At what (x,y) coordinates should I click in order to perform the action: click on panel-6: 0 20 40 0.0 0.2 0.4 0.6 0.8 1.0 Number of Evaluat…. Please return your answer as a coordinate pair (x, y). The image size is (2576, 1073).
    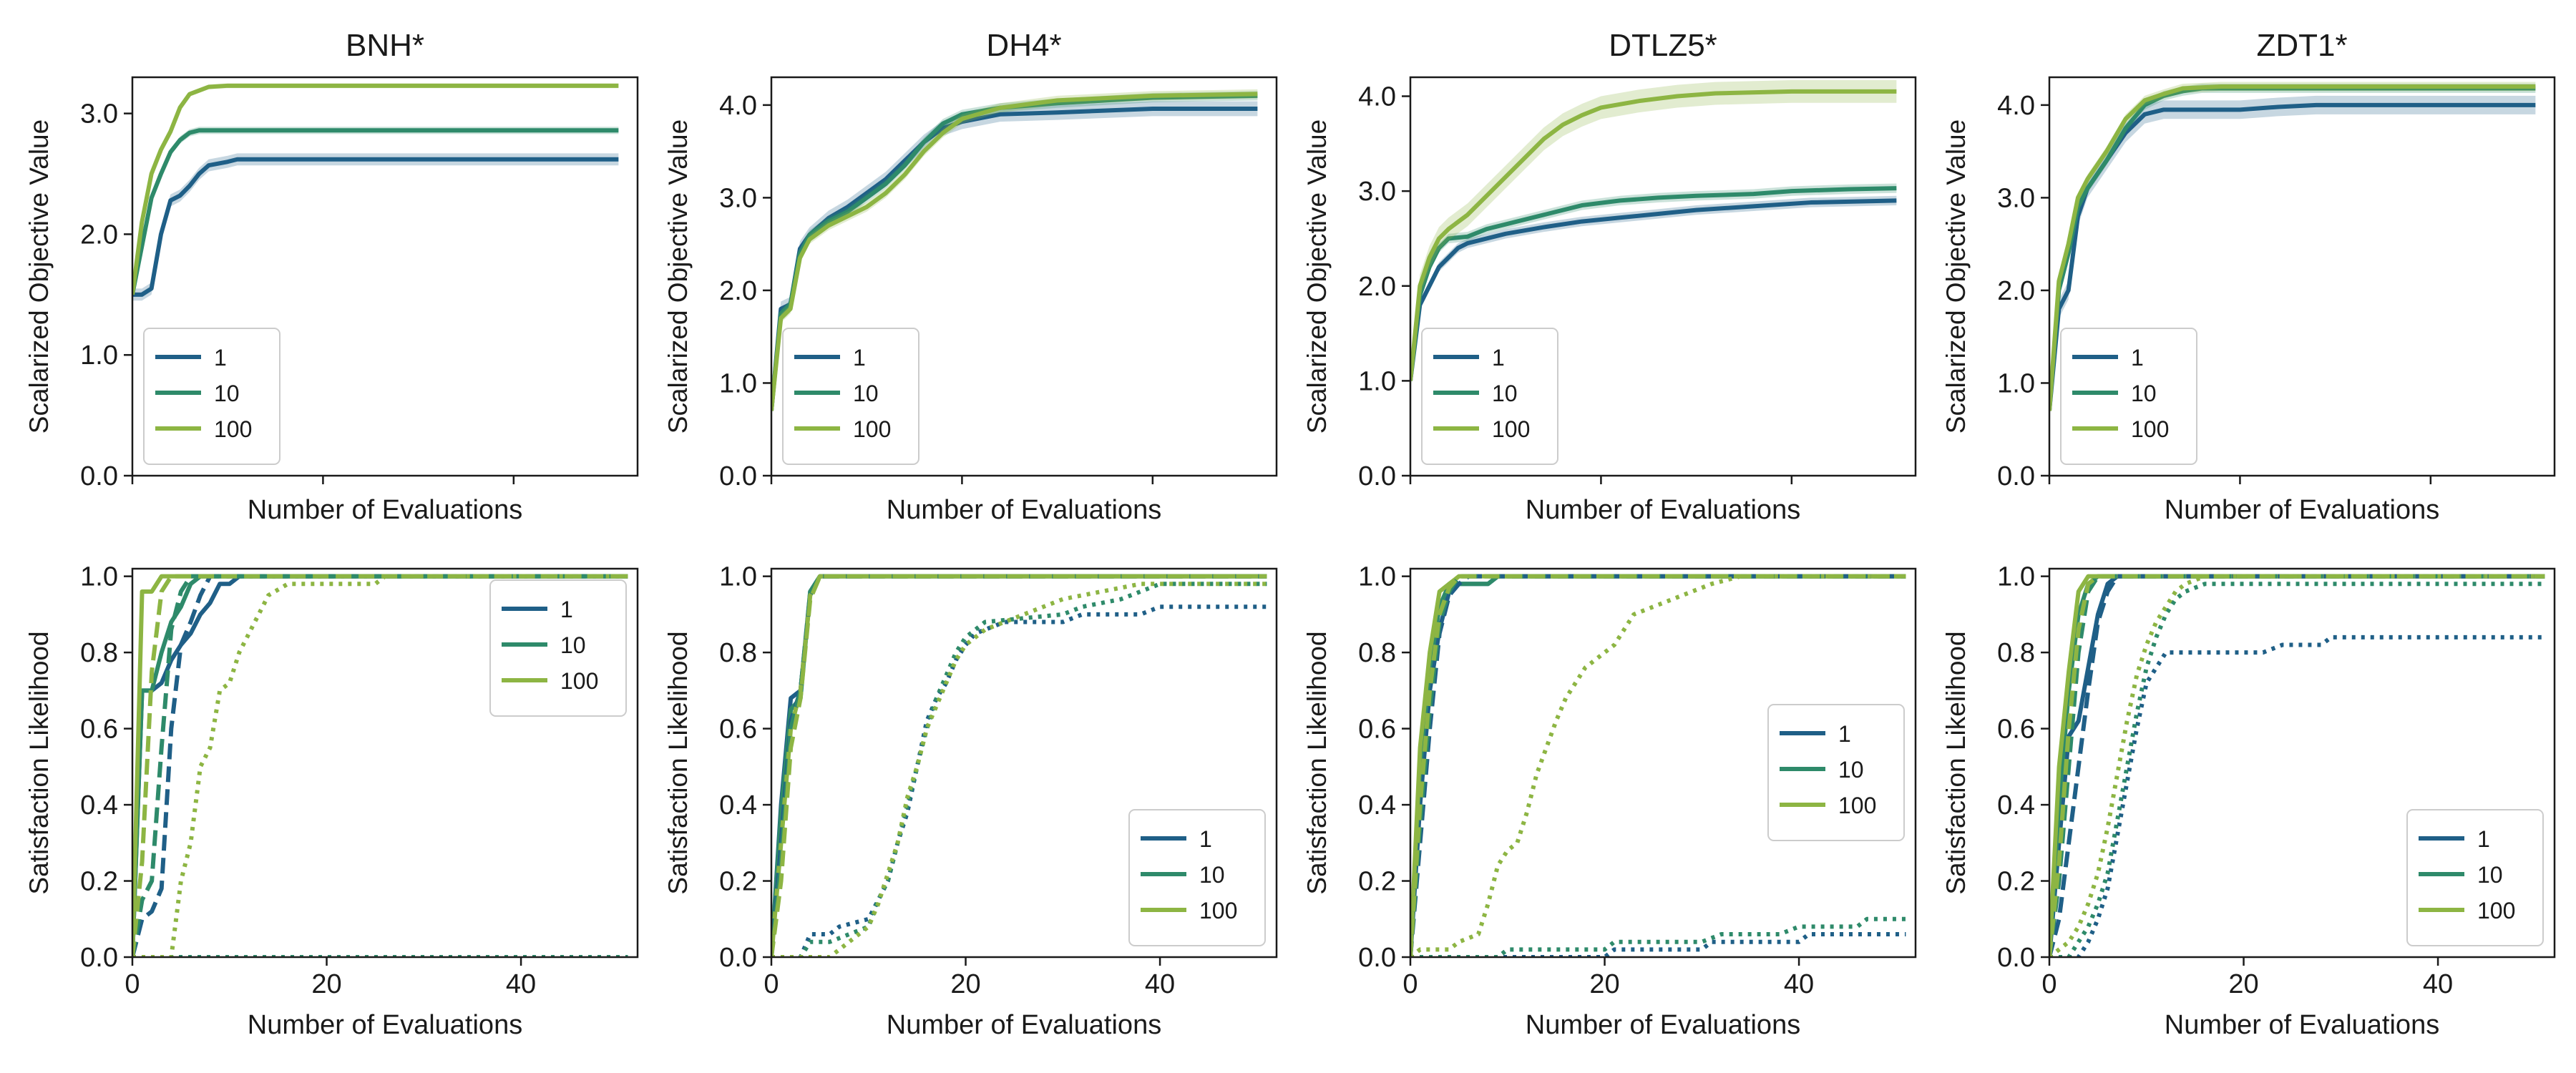
    Looking at the image, I should click on (970, 801).